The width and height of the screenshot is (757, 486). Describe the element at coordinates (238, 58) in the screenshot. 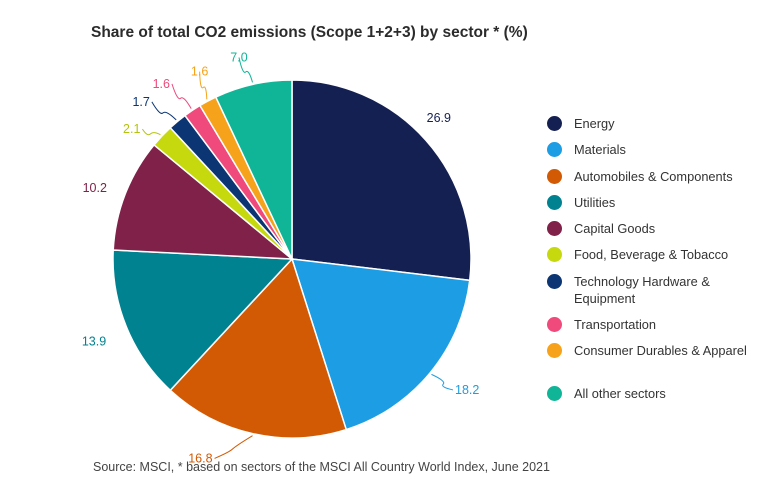

I see `data-label: 7.0` at that location.